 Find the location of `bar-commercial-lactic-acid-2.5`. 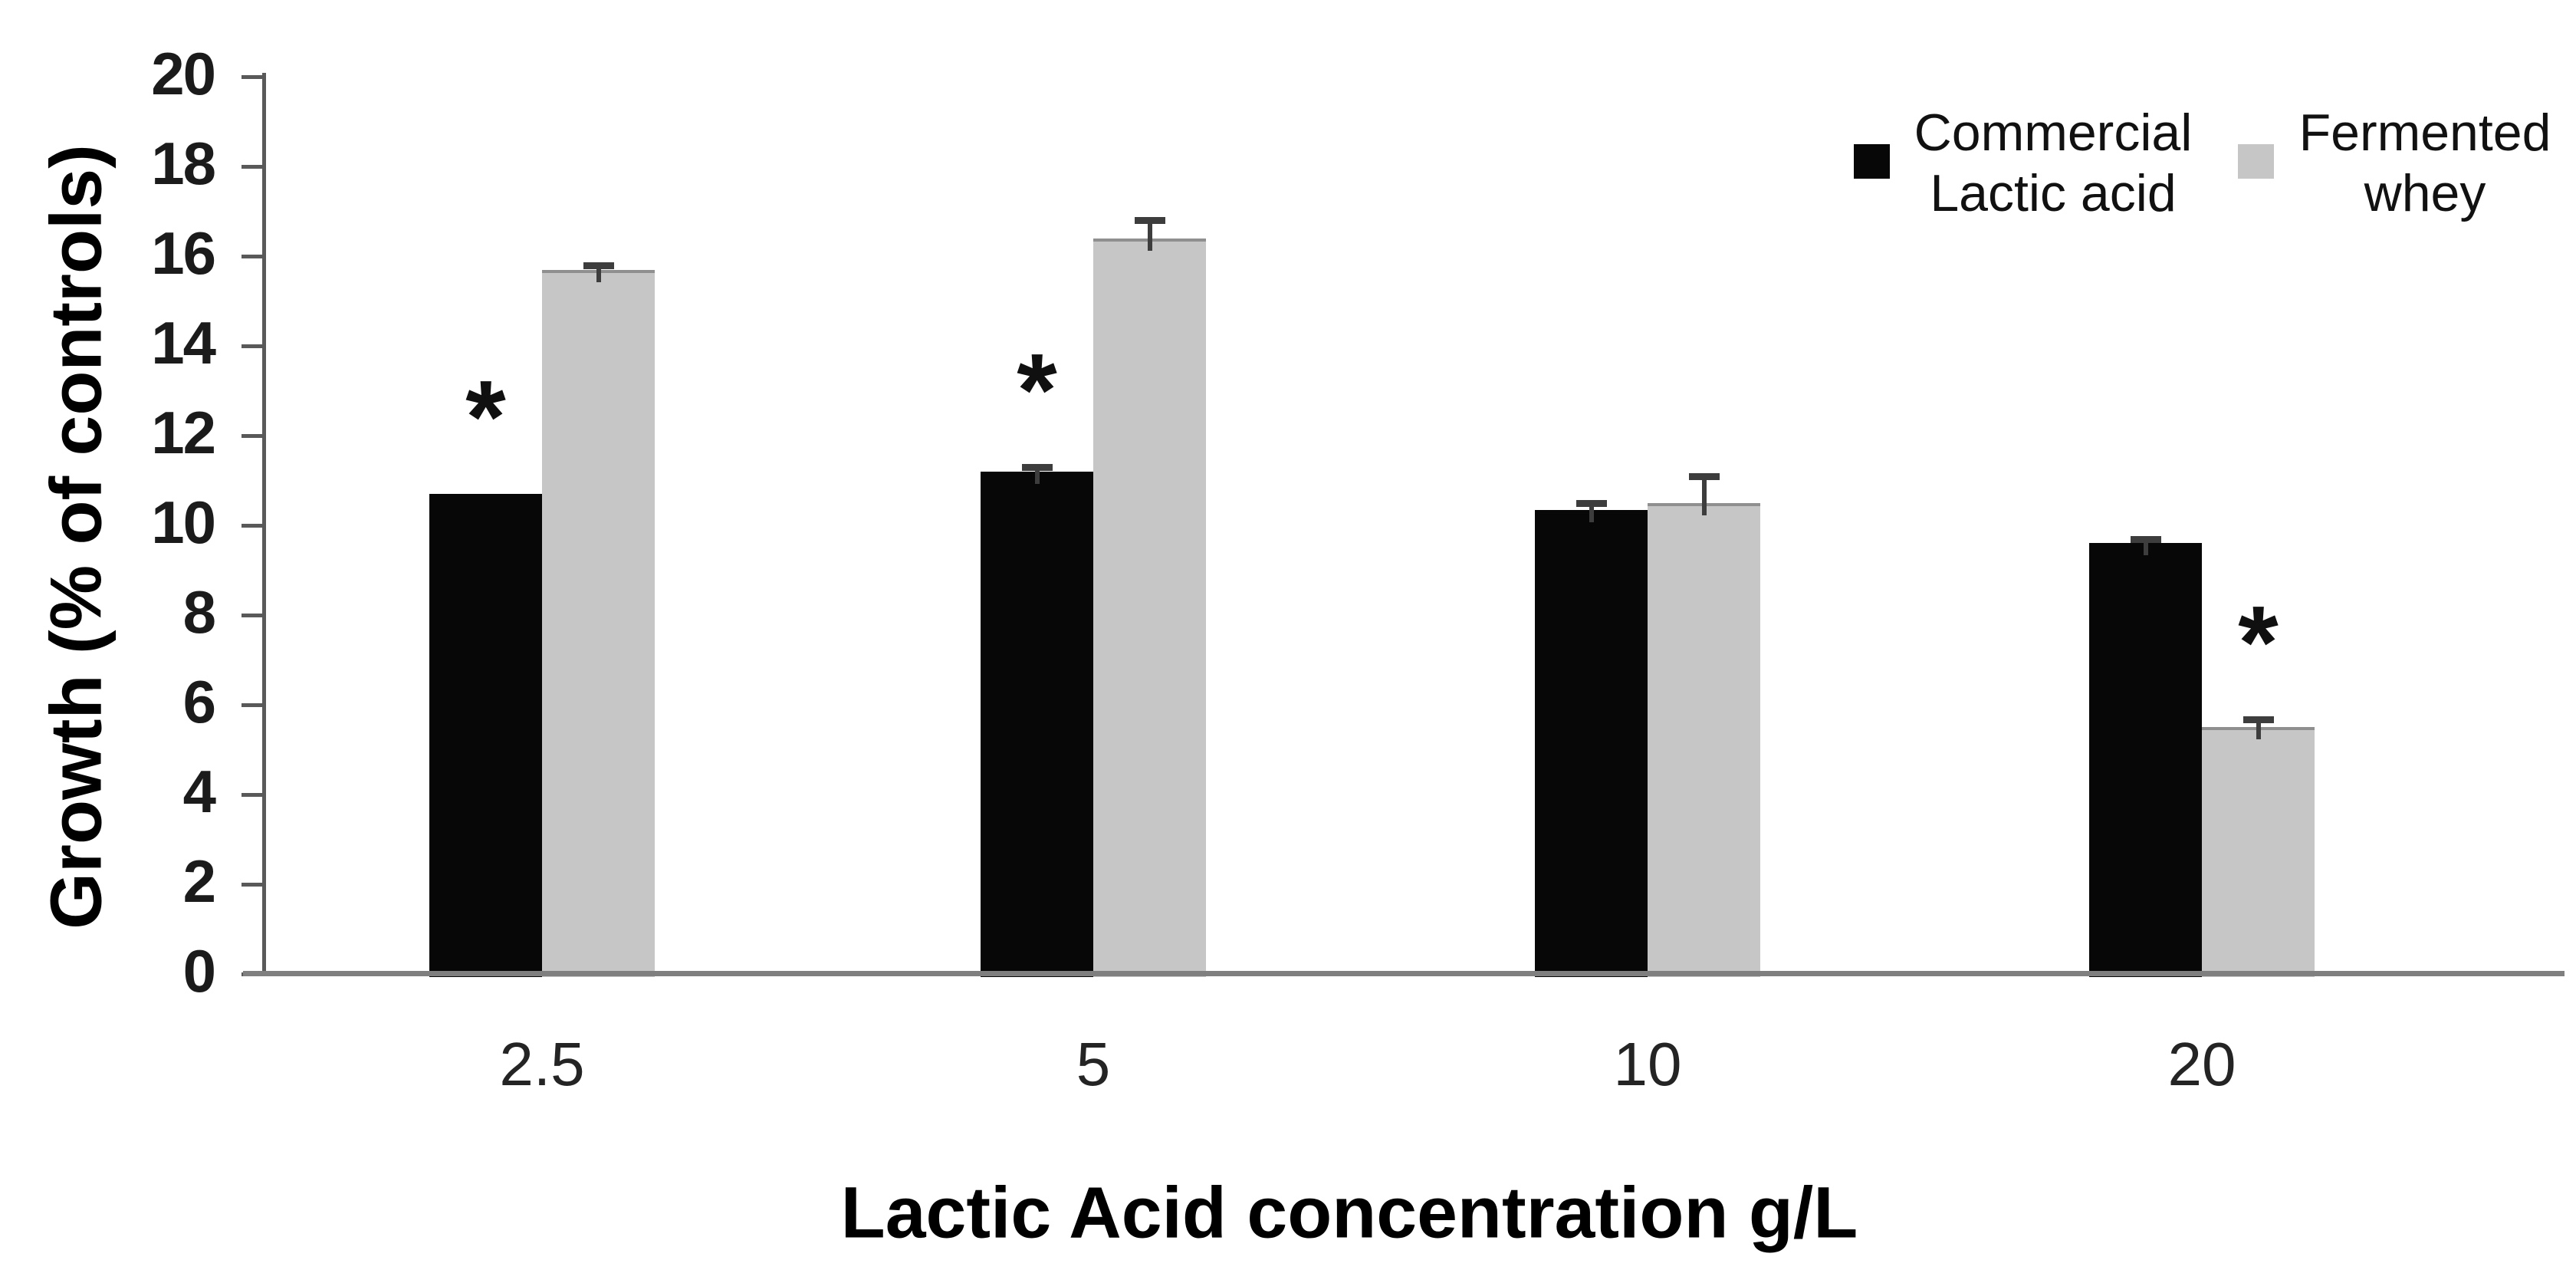

bar-commercial-lactic-acid-2.5 is located at coordinates (485, 735).